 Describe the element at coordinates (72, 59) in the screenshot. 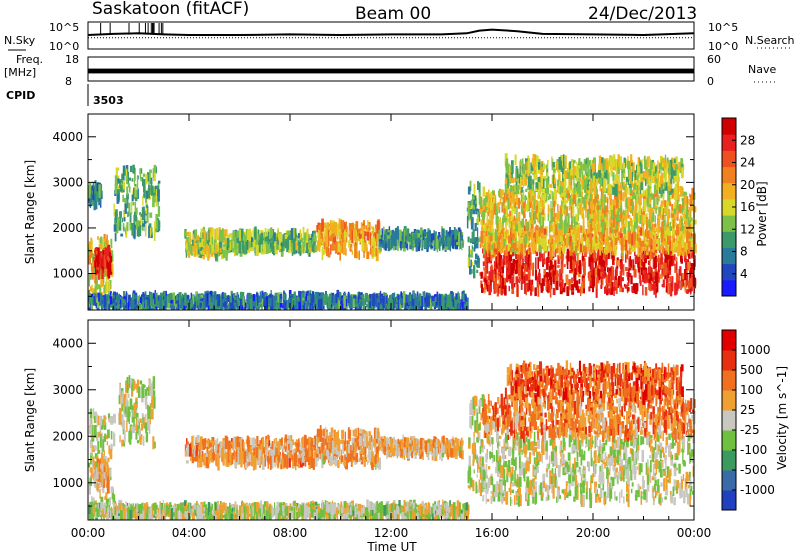

I see `freq-tick-top: 18` at that location.